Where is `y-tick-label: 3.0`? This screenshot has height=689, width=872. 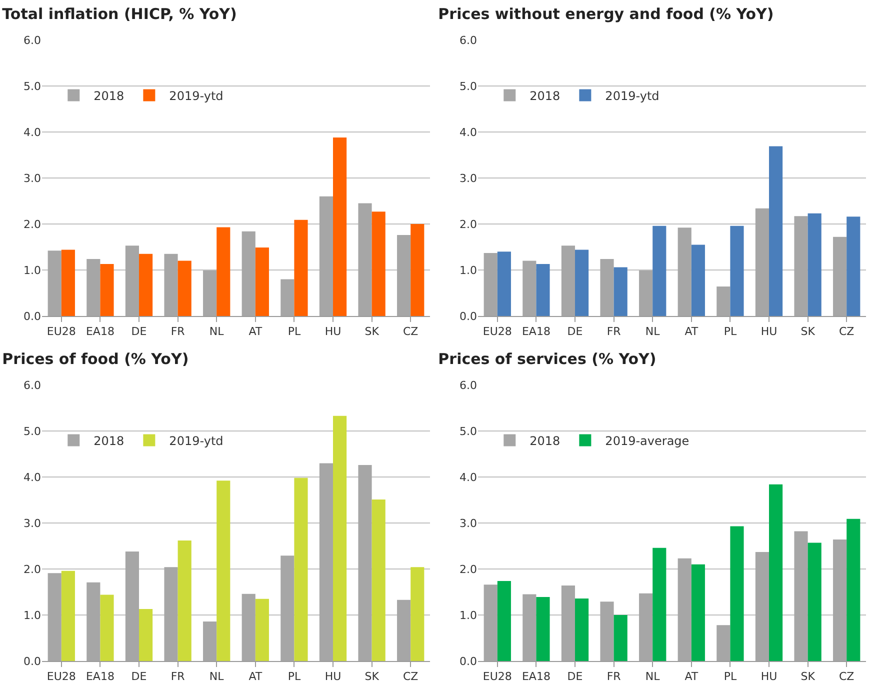
y-tick-label: 3.0 is located at coordinates (32, 523).